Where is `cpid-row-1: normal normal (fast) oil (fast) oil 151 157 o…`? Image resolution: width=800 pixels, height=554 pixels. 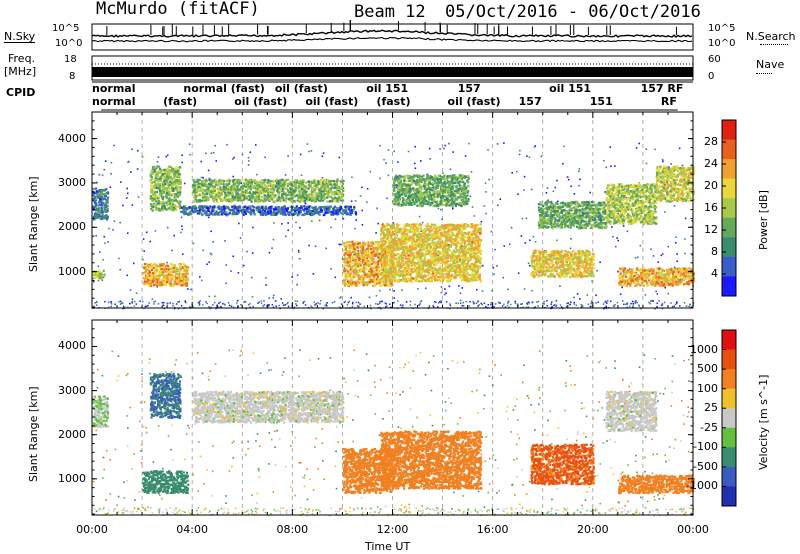
cpid-row-1: normal normal (fast) oil (fast) oil 151 157 o… is located at coordinates (417, 89).